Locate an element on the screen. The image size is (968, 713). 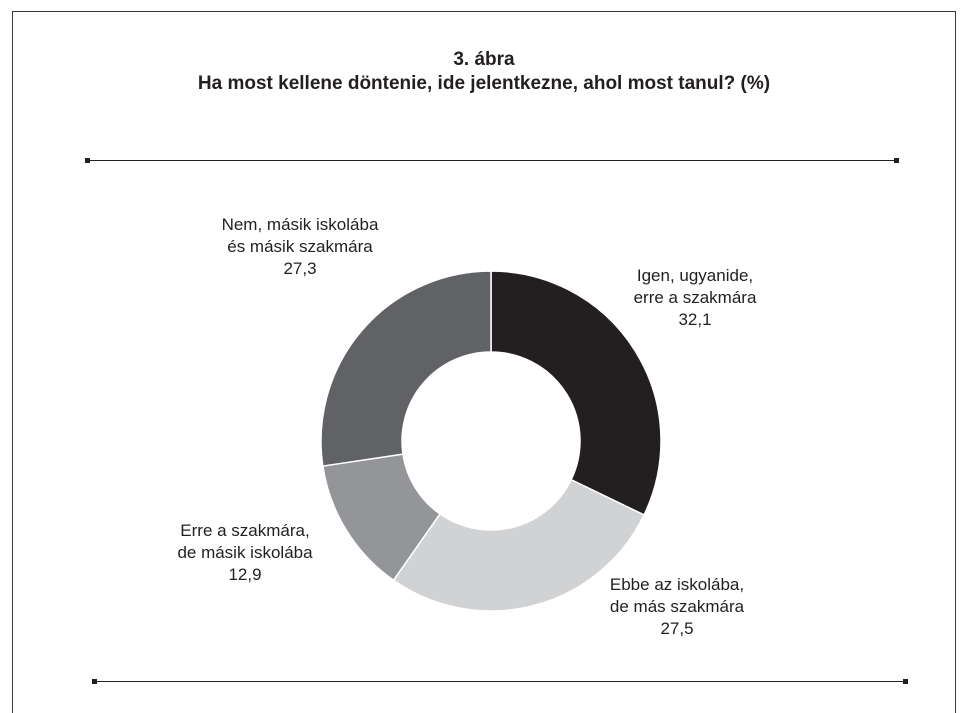
top-divider-left-cap is located at coordinates (87, 160).